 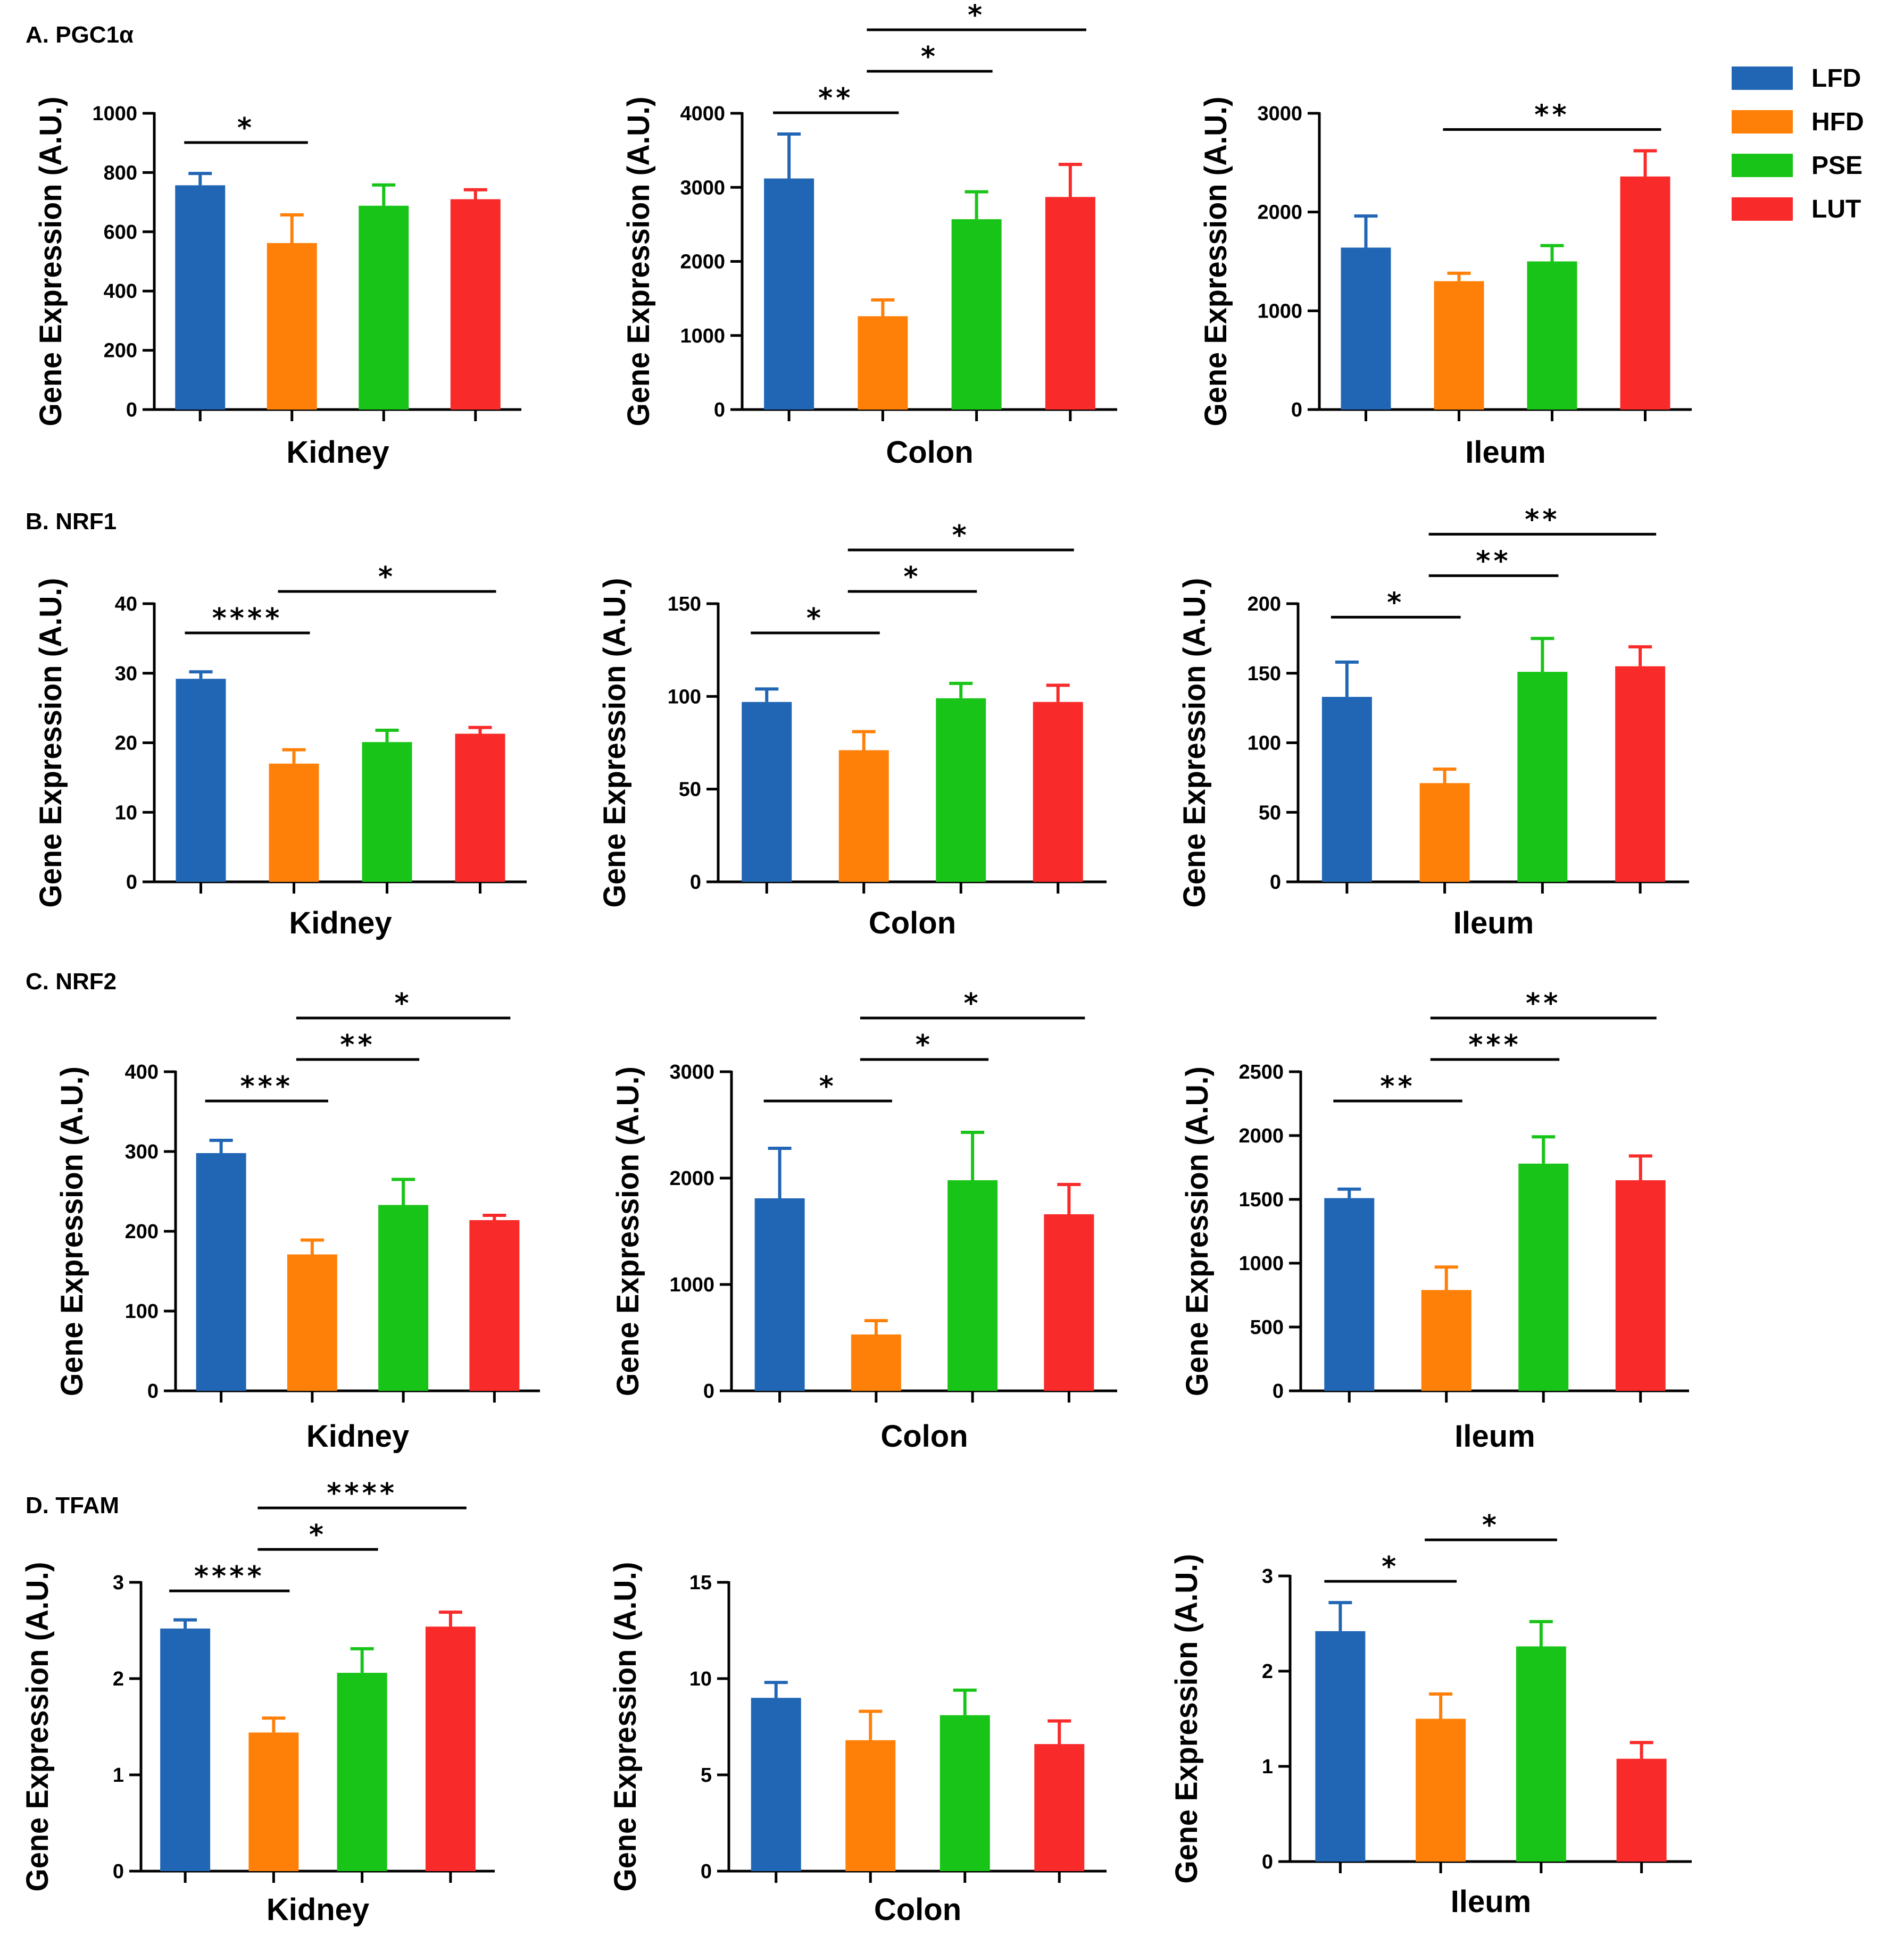 What do you see at coordinates (852, 730) in the screenshot?
I see `chart-panel: 0 50 100 150 * * * Colon Gene Expression (A.U.)` at bounding box center [852, 730].